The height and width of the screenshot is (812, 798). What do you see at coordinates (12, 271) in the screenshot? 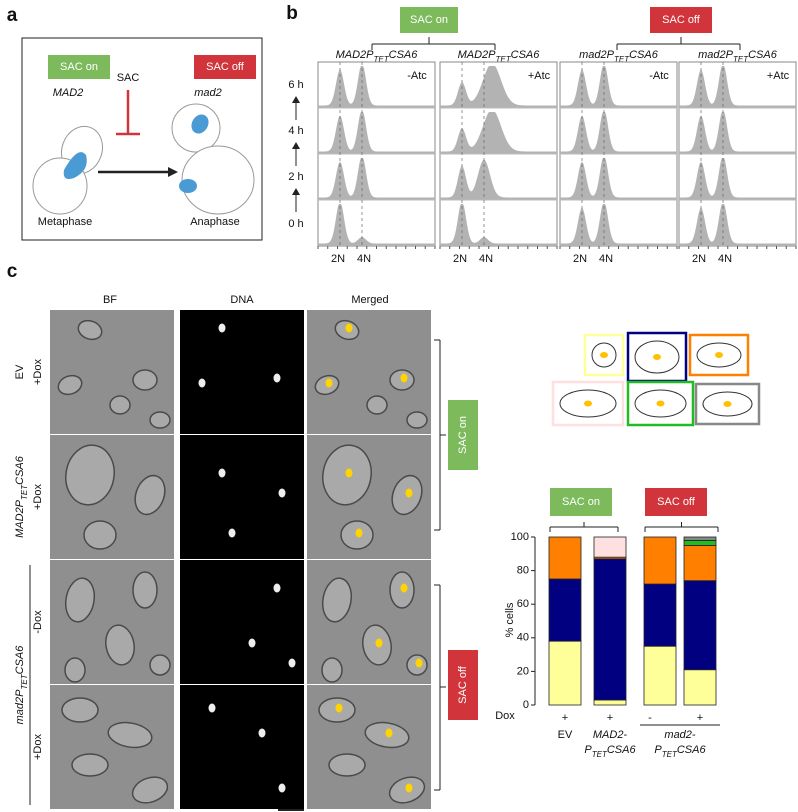
I see `panel-label: c` at bounding box center [12, 271].